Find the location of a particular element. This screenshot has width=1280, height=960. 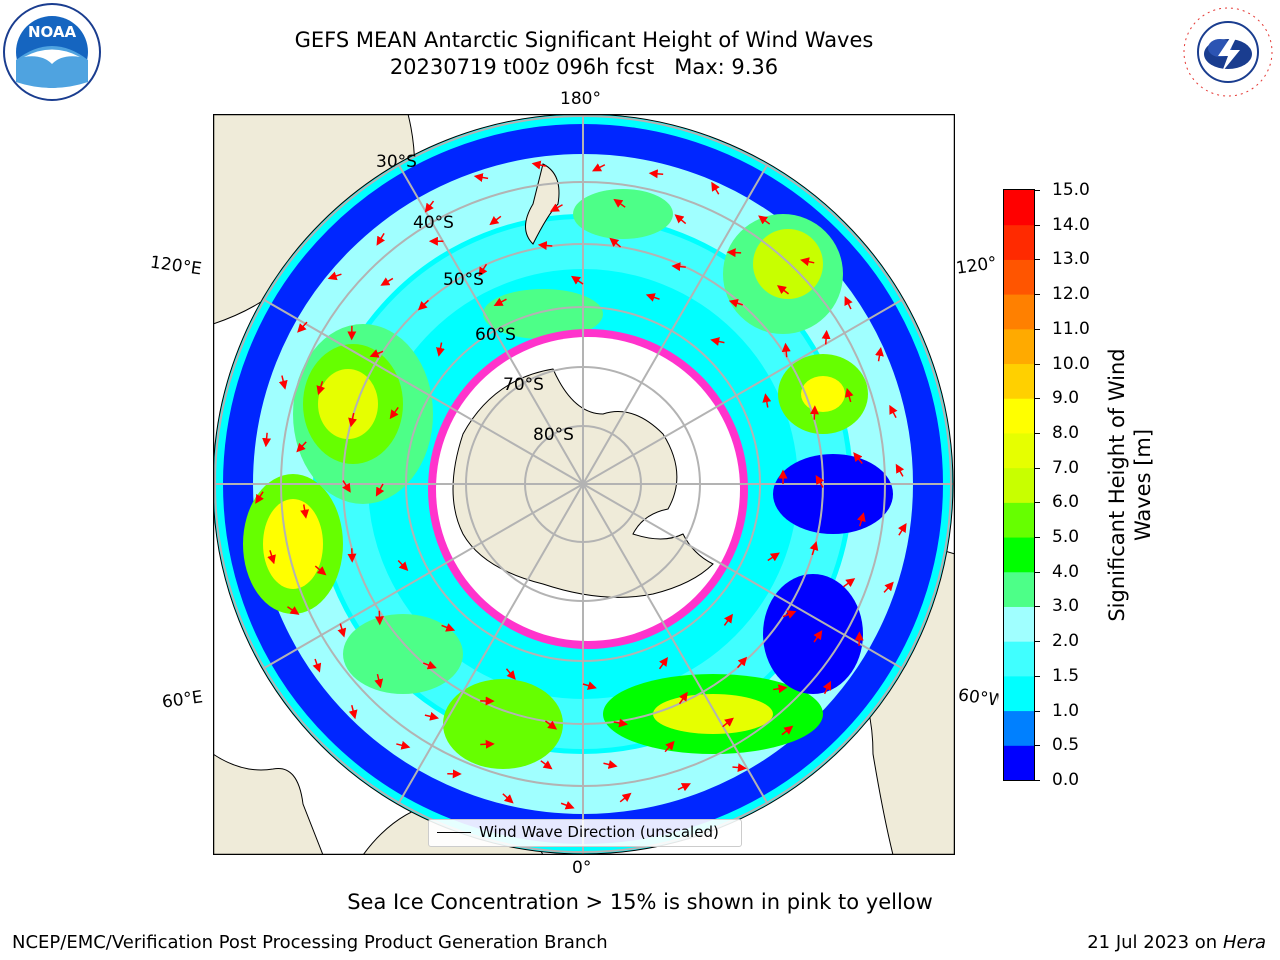

legend-line is located at coordinates (454, 832).